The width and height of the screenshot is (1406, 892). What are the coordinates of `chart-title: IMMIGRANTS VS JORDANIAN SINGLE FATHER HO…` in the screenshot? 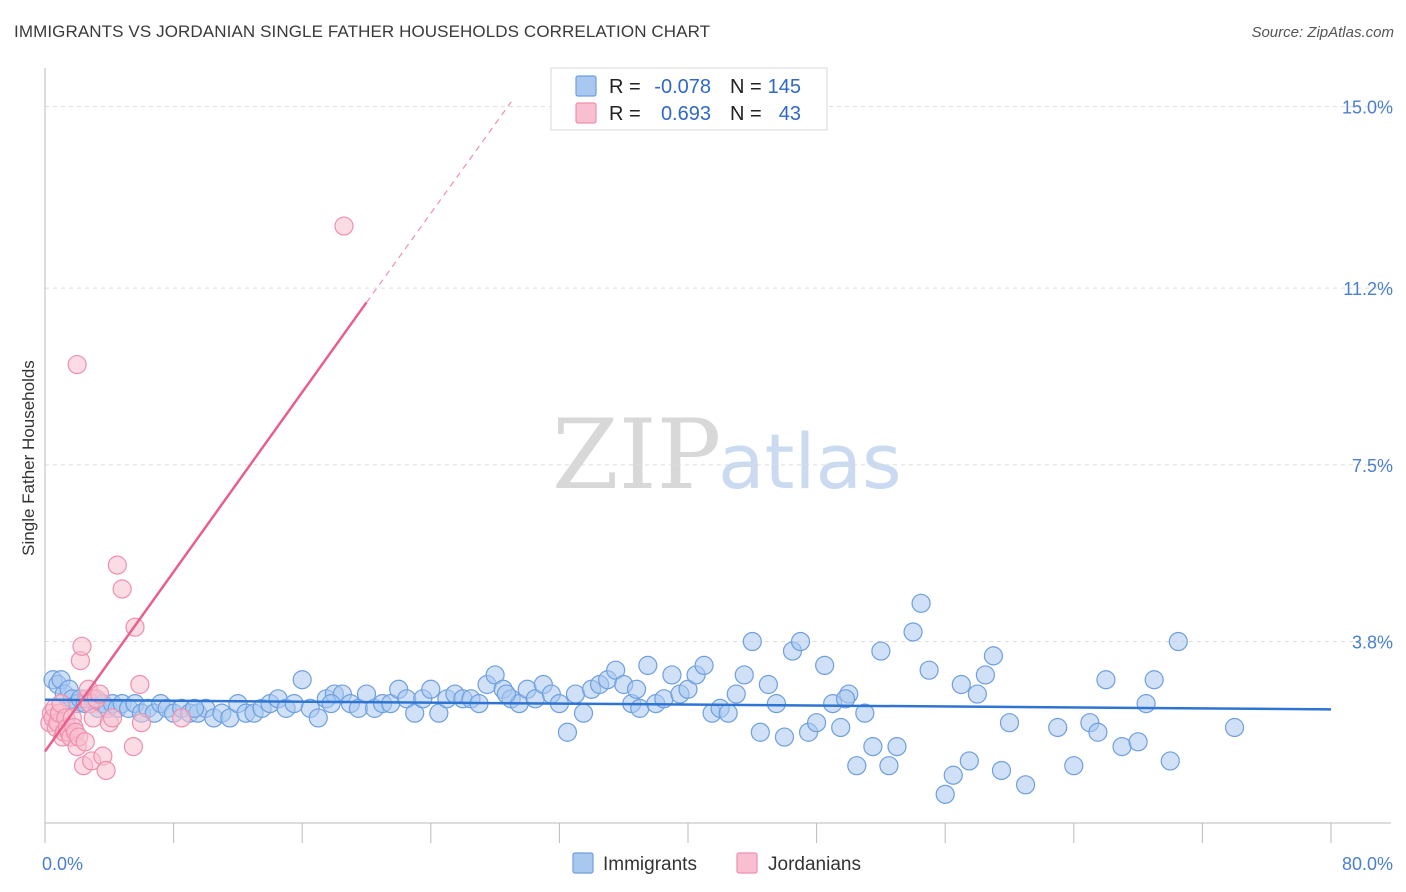 It's located at (362, 31).